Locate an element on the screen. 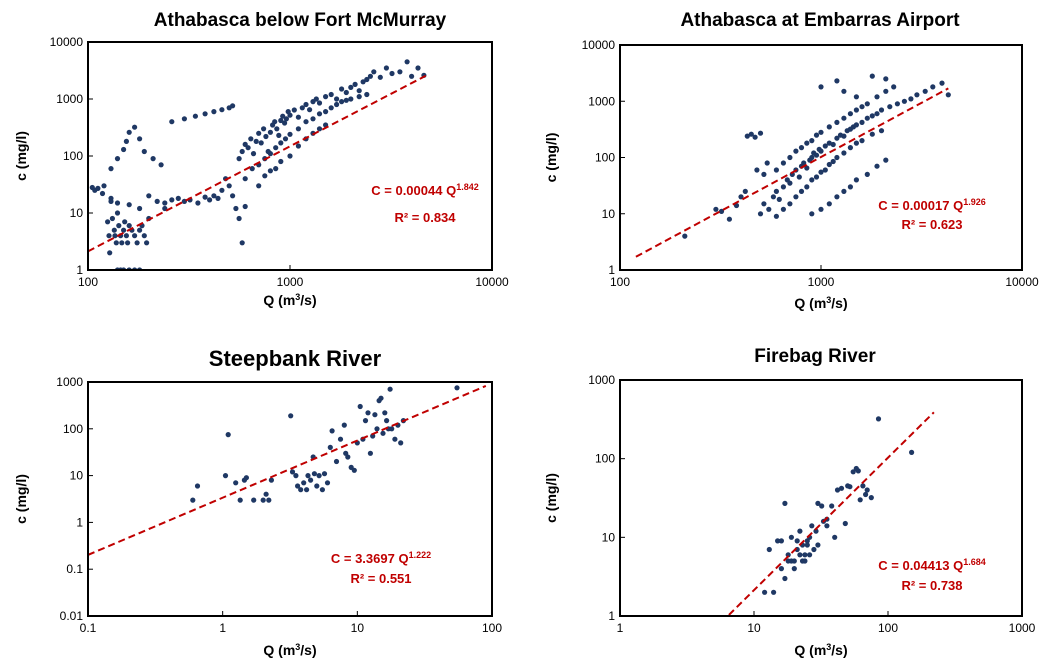 The image size is (1046, 663). y-axis-label: c (mg/l) is located at coordinates (551, 158).